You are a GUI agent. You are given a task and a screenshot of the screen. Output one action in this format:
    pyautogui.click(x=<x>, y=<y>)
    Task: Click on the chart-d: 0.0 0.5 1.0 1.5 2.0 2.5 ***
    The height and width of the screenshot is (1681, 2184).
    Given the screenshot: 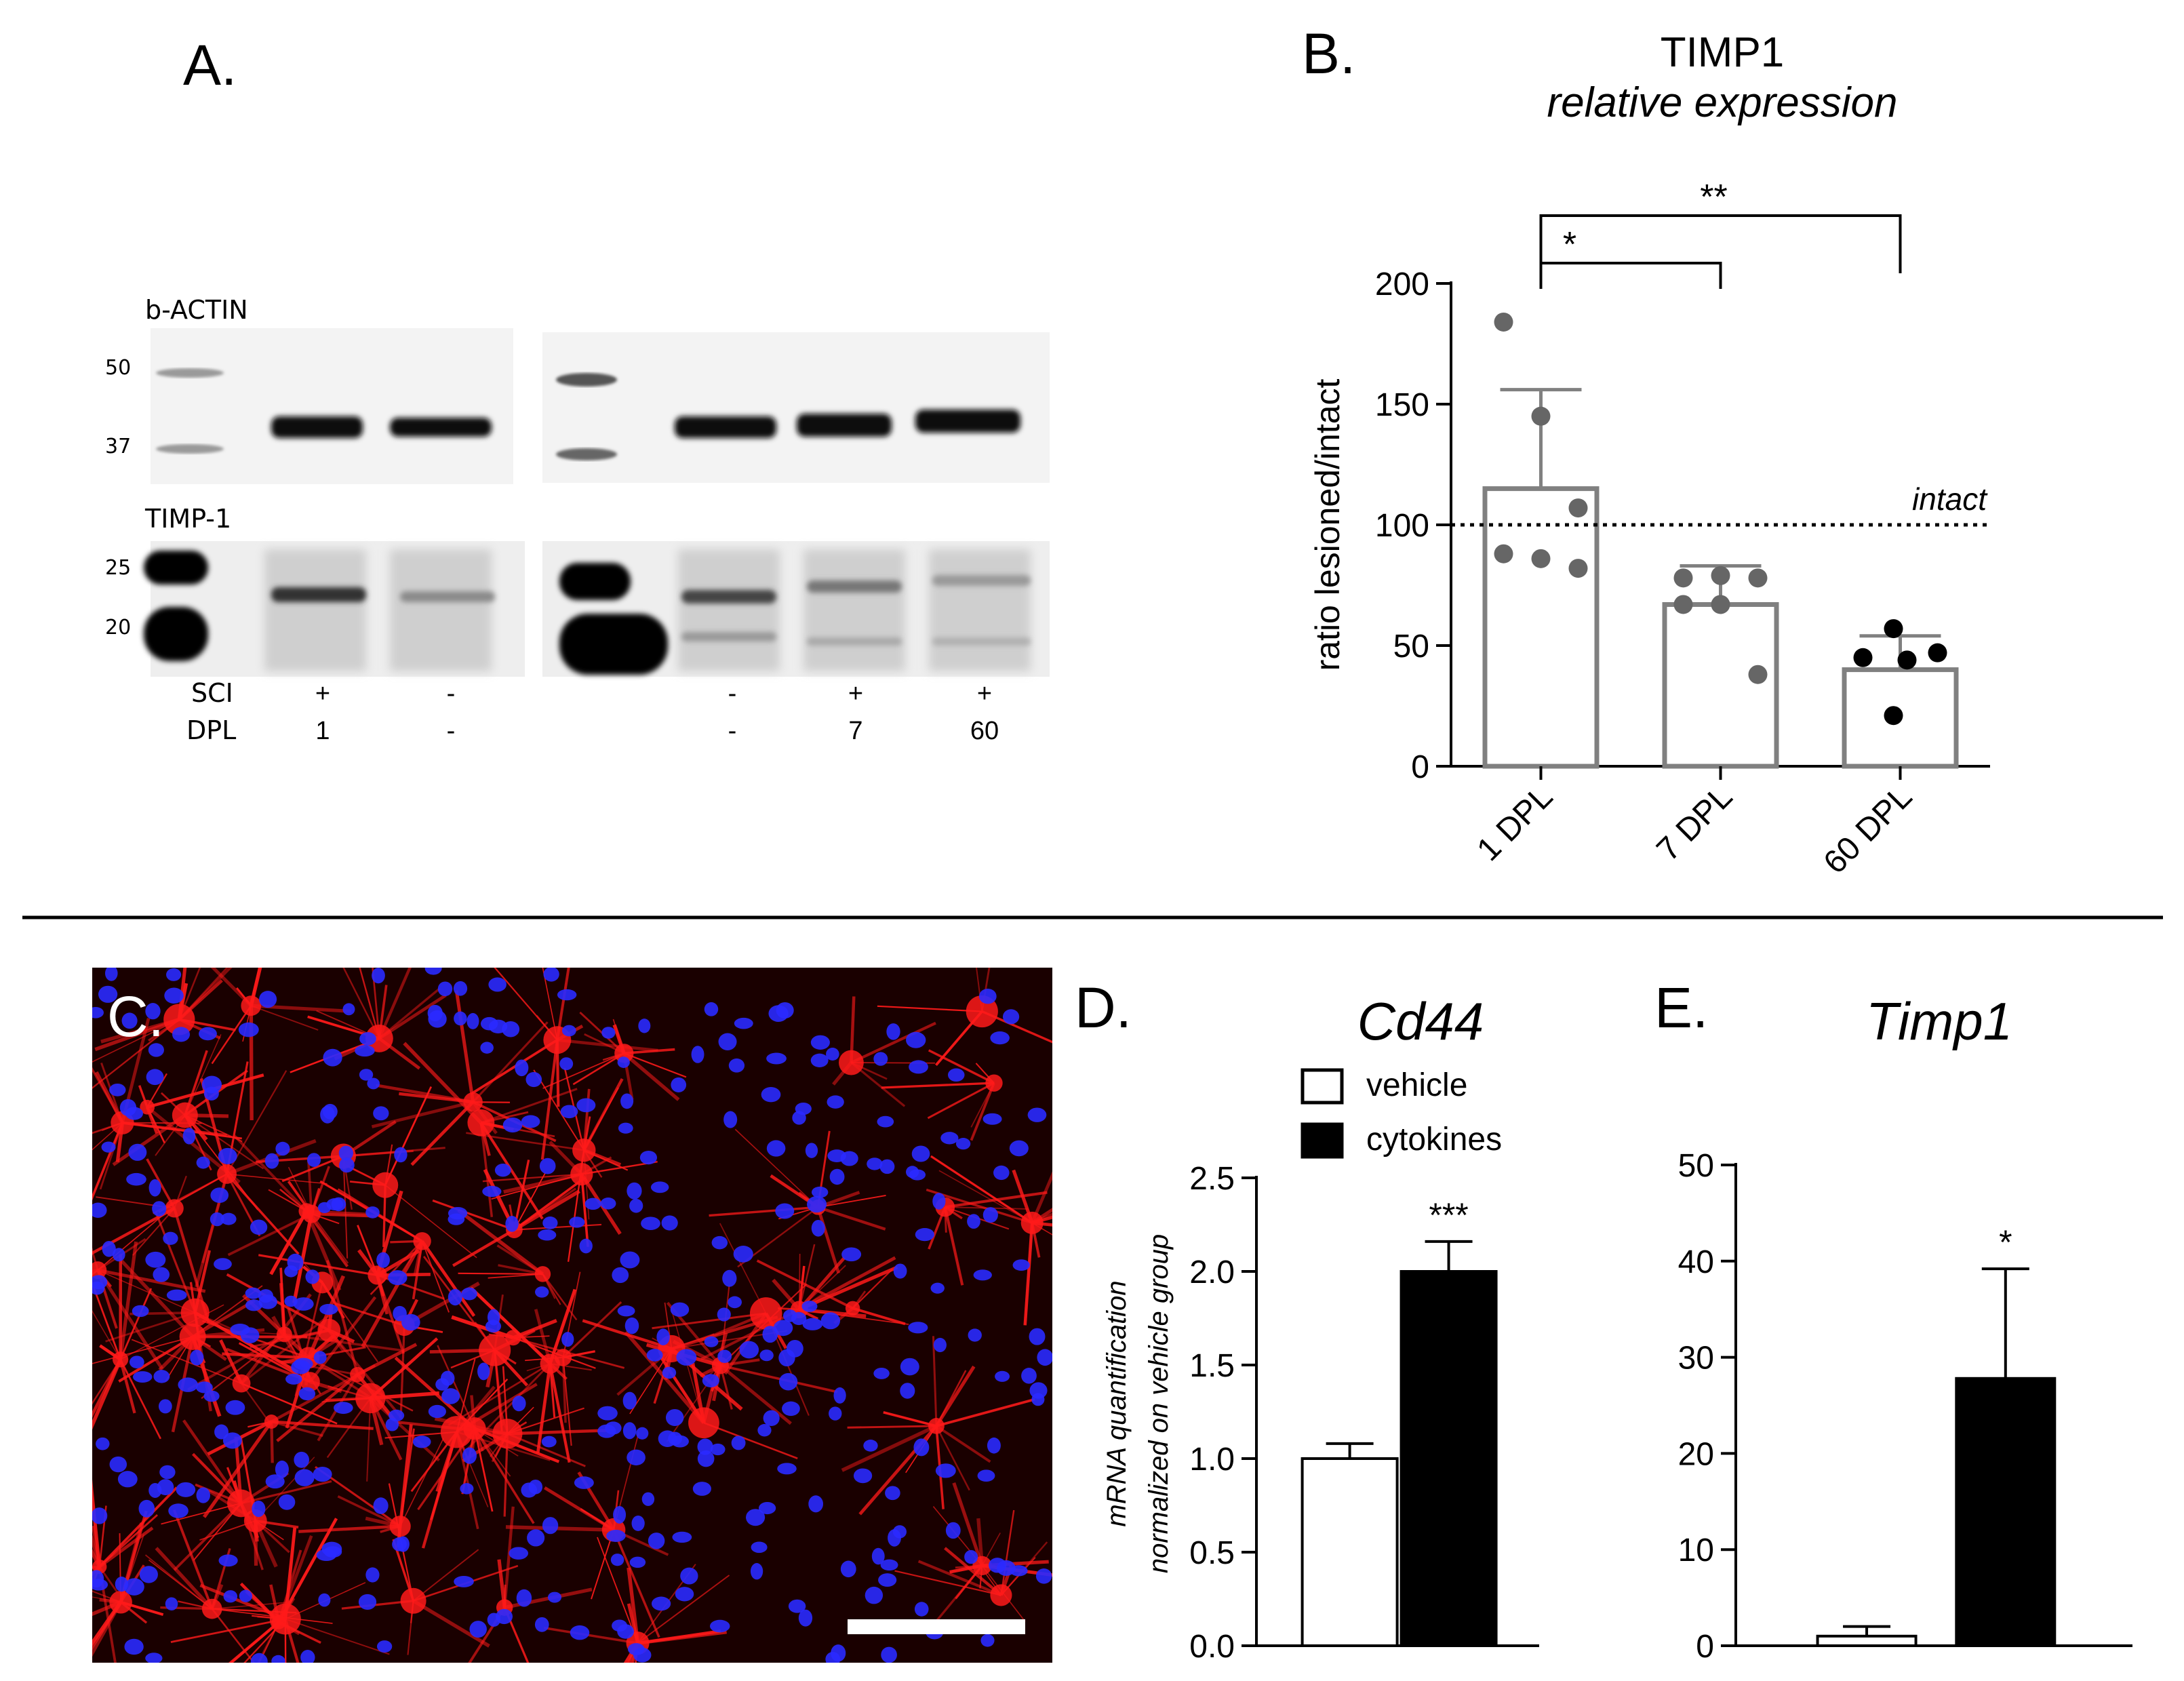 What is the action you would take?
    pyautogui.click(x=1364, y=1413)
    